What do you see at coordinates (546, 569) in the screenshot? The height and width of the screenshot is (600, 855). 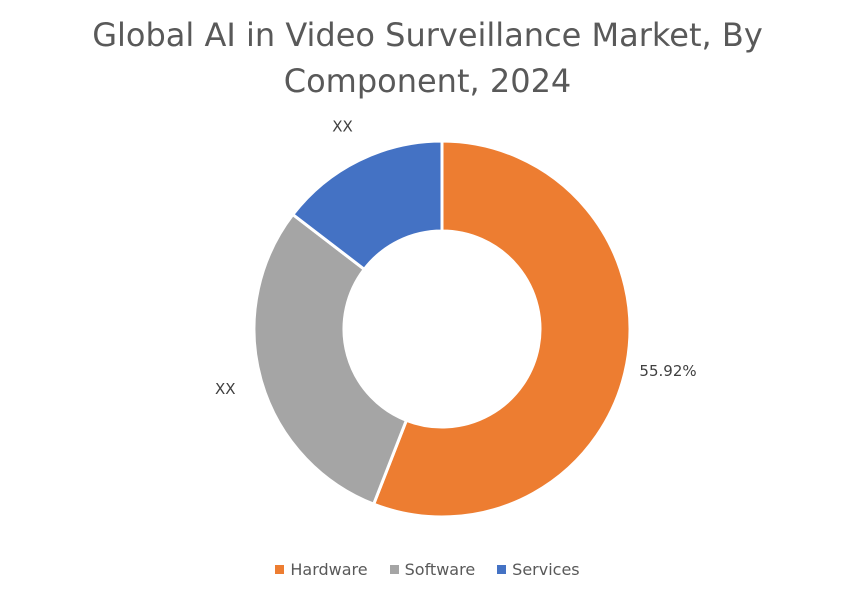 I see `legend-label-services: Services` at bounding box center [546, 569].